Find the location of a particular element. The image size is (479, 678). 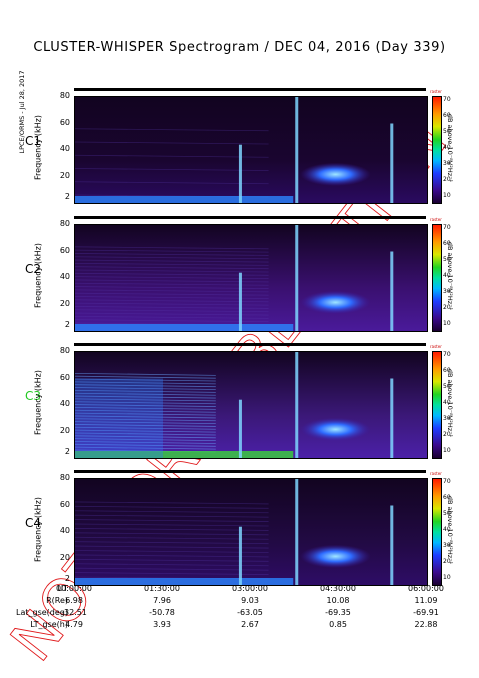

spectrogram-plot is located at coordinates (251, 278).